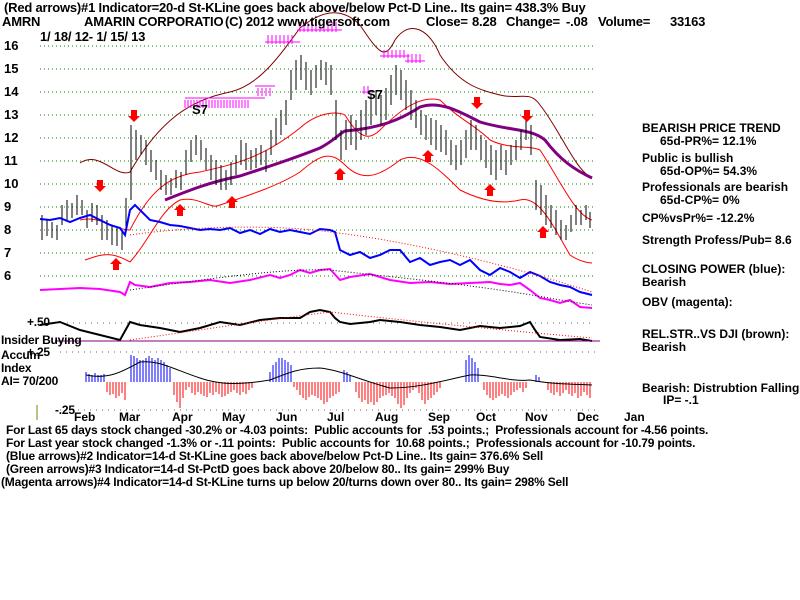 This screenshot has width=800, height=600. Describe the element at coordinates (339, 381) in the screenshot. I see `accumulation-histogram` at that location.